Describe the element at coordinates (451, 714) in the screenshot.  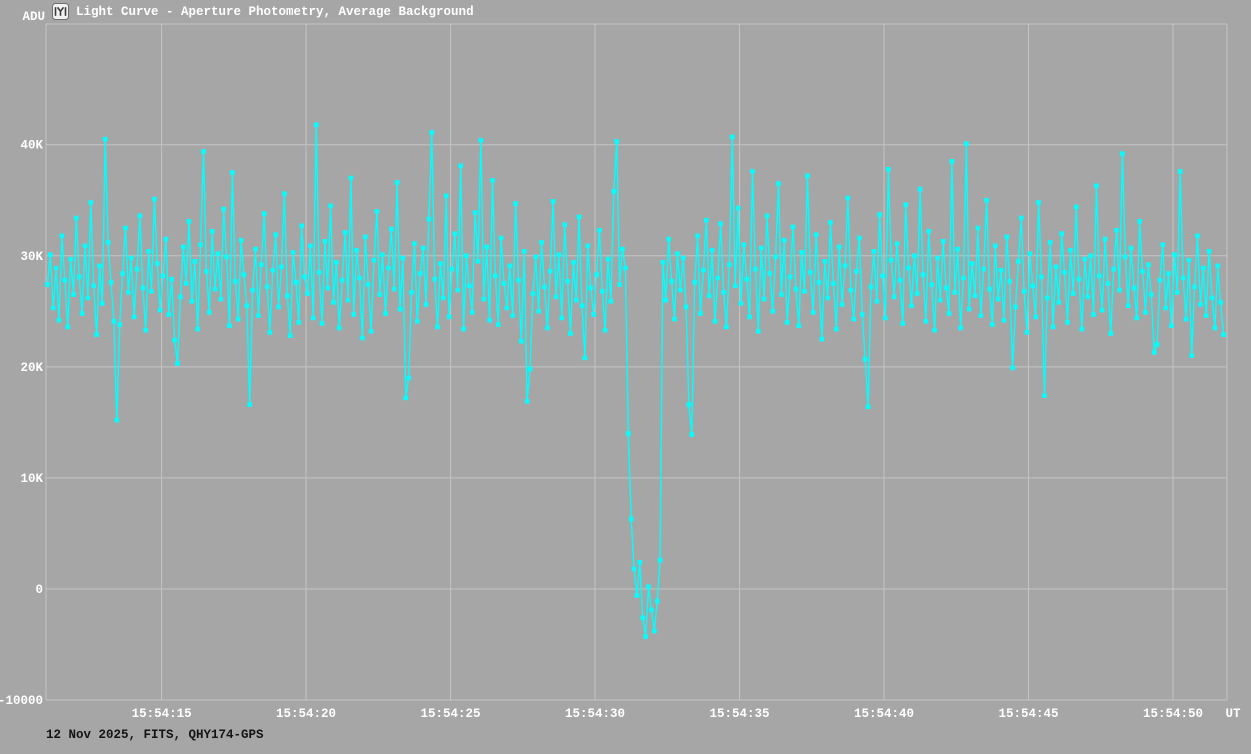
I see `x-tick-label: 15:54:25` at that location.